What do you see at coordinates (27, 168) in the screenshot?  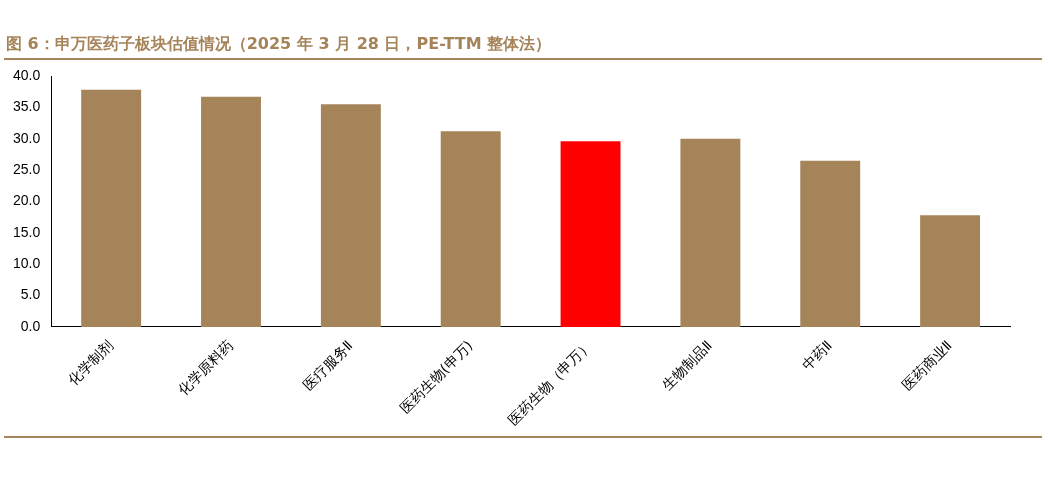 I see `y-tick-label: 25.0` at bounding box center [27, 168].